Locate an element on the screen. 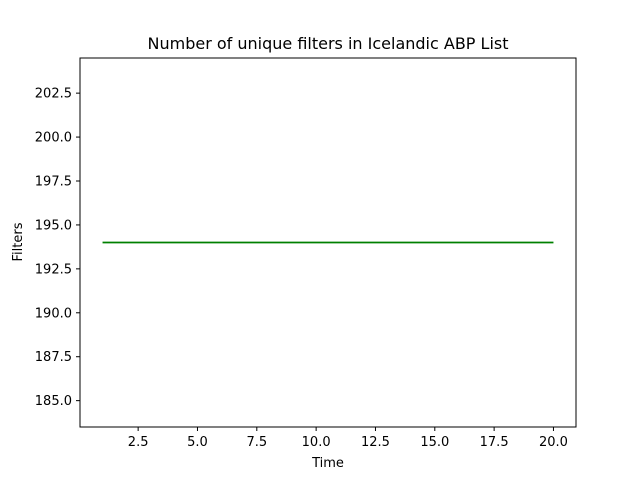 This screenshot has height=480, width=640. x-axis-ticks: 2.5 5.0 7.5 10.0 12.5 15.0 17.5 20.0 is located at coordinates (348, 438).